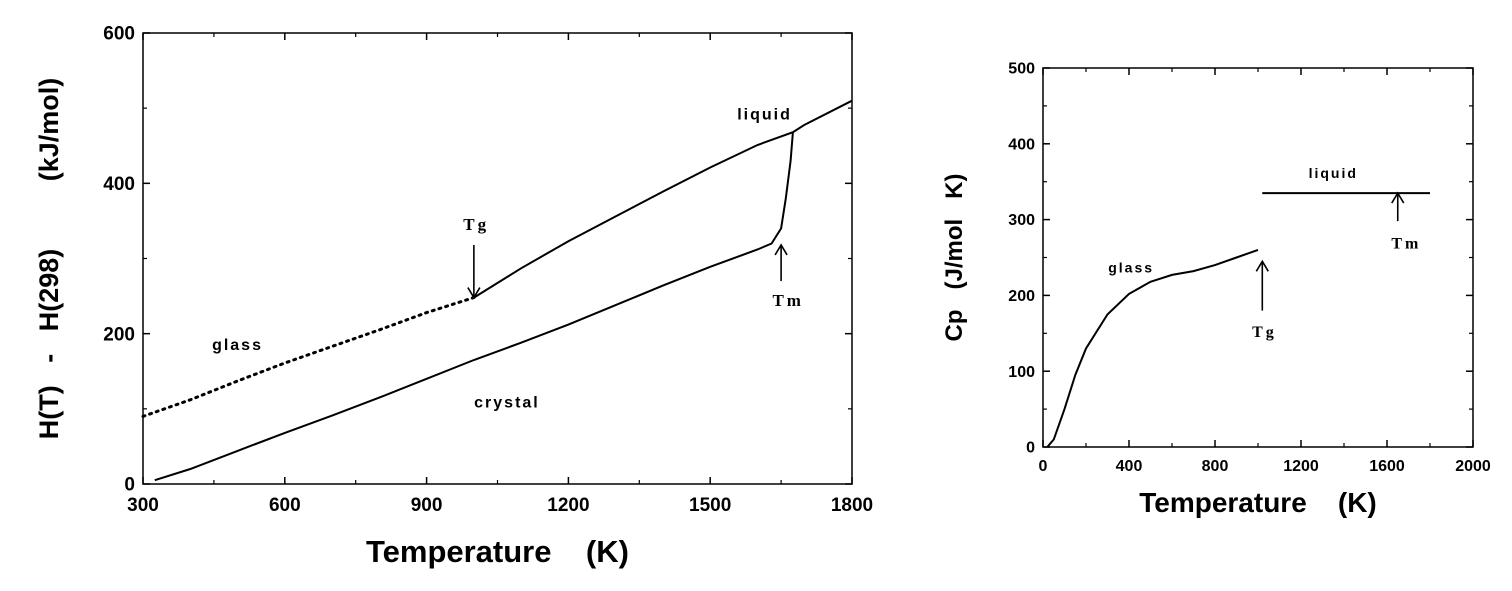  Describe the element at coordinates (1473, 466) in the screenshot. I see `x-tick-label: 2000` at that location.